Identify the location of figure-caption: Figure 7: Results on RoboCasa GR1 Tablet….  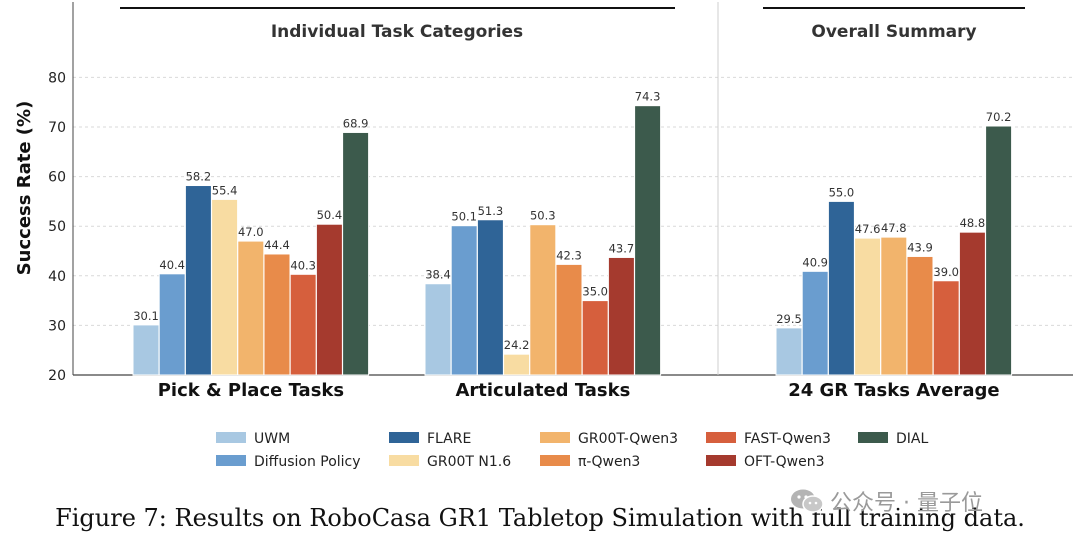
(540, 518).